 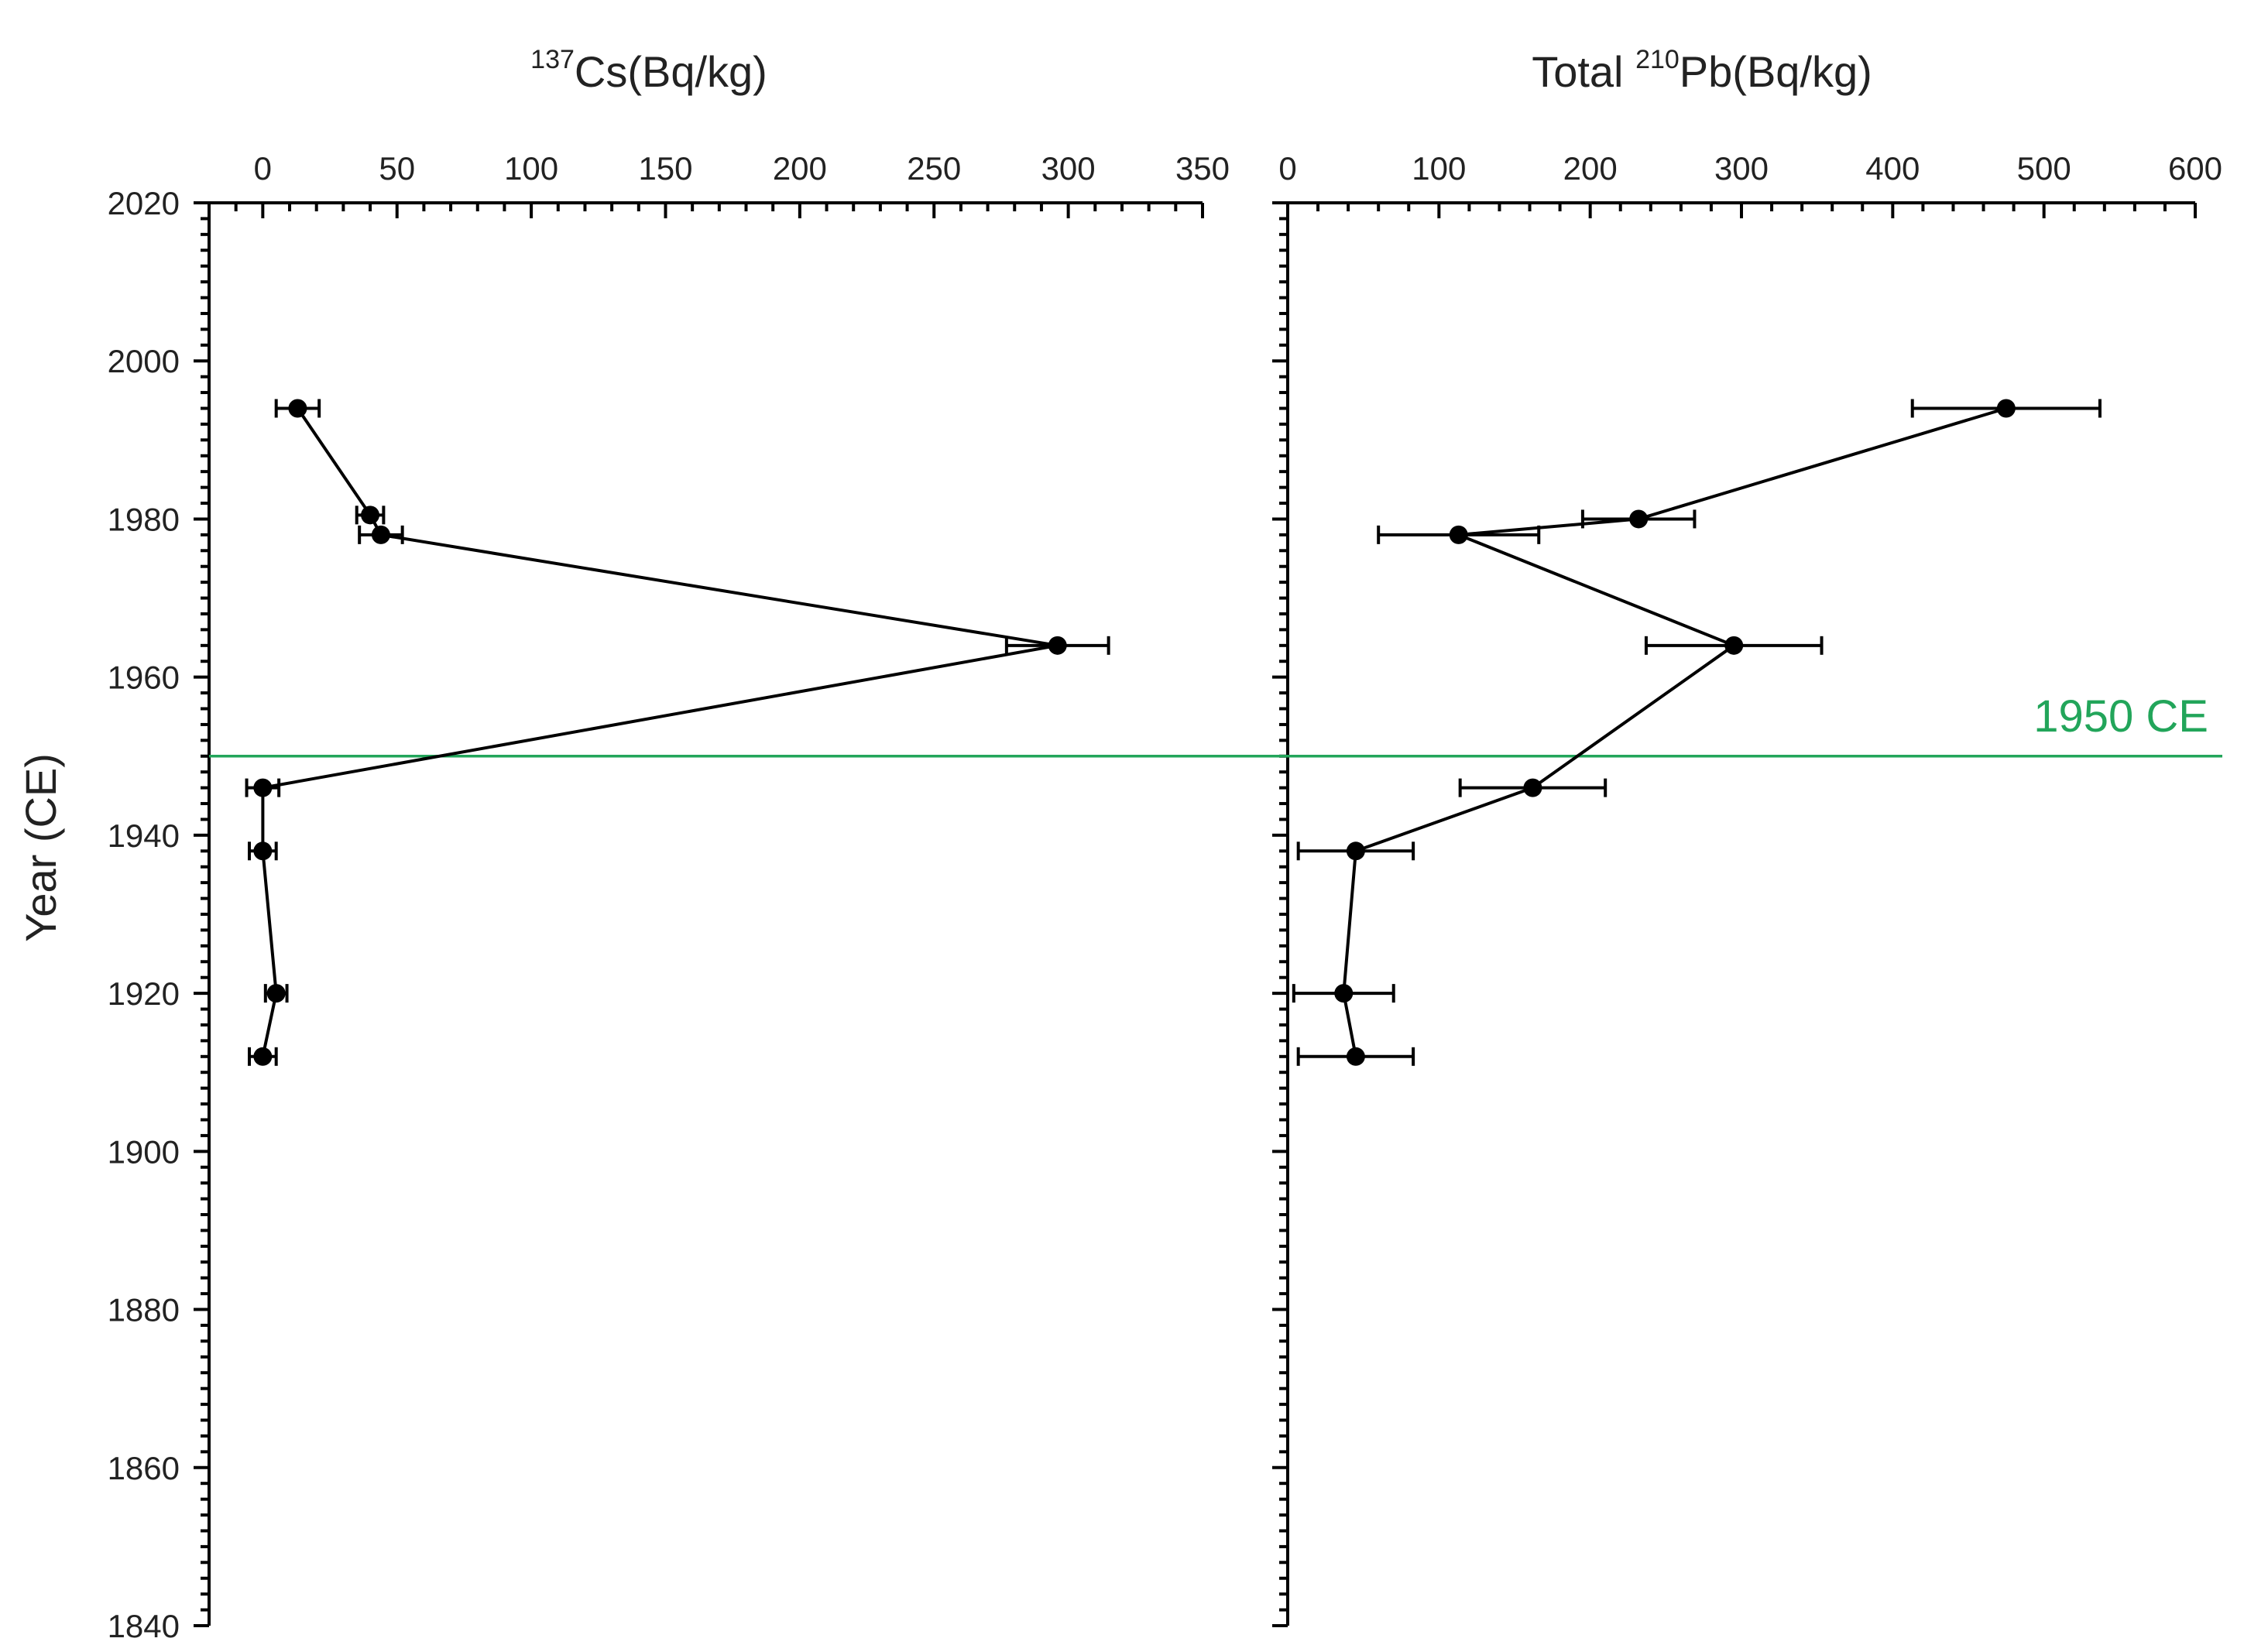 I want to click on y-tick-label-1900: 1900, so click(x=144, y=1151).